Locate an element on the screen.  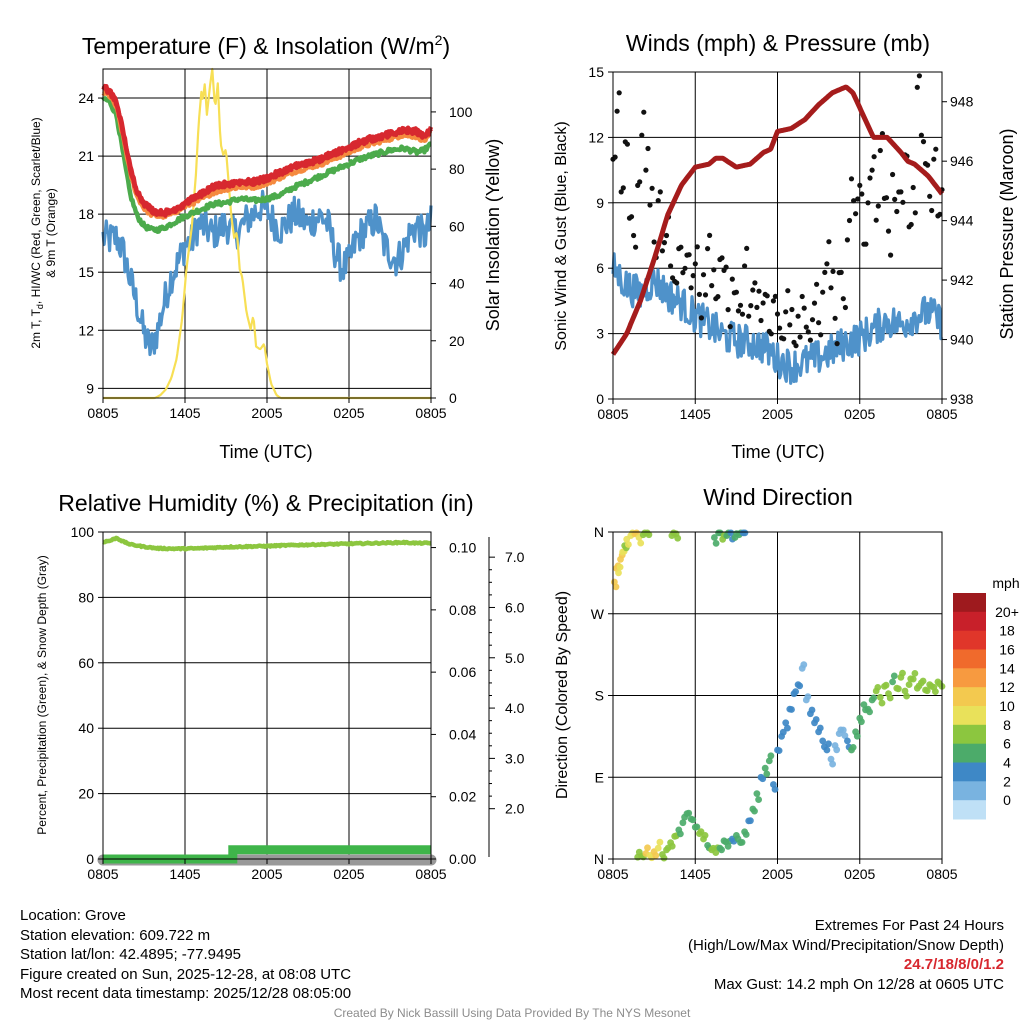
y2-tick-label: 0.04 is located at coordinates (462, 734).